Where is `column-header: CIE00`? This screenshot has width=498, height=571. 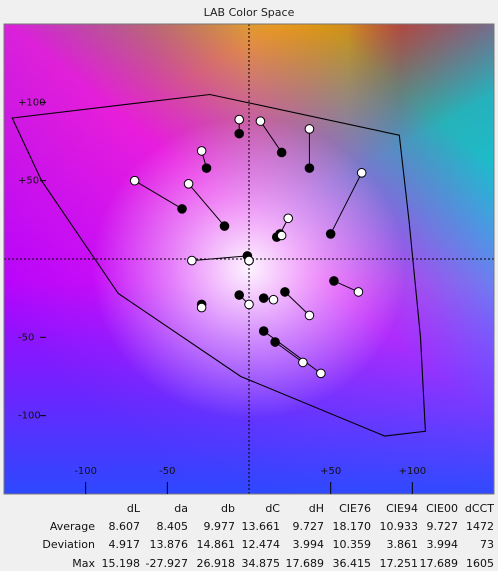
column-header: CIE00 is located at coordinates (442, 508).